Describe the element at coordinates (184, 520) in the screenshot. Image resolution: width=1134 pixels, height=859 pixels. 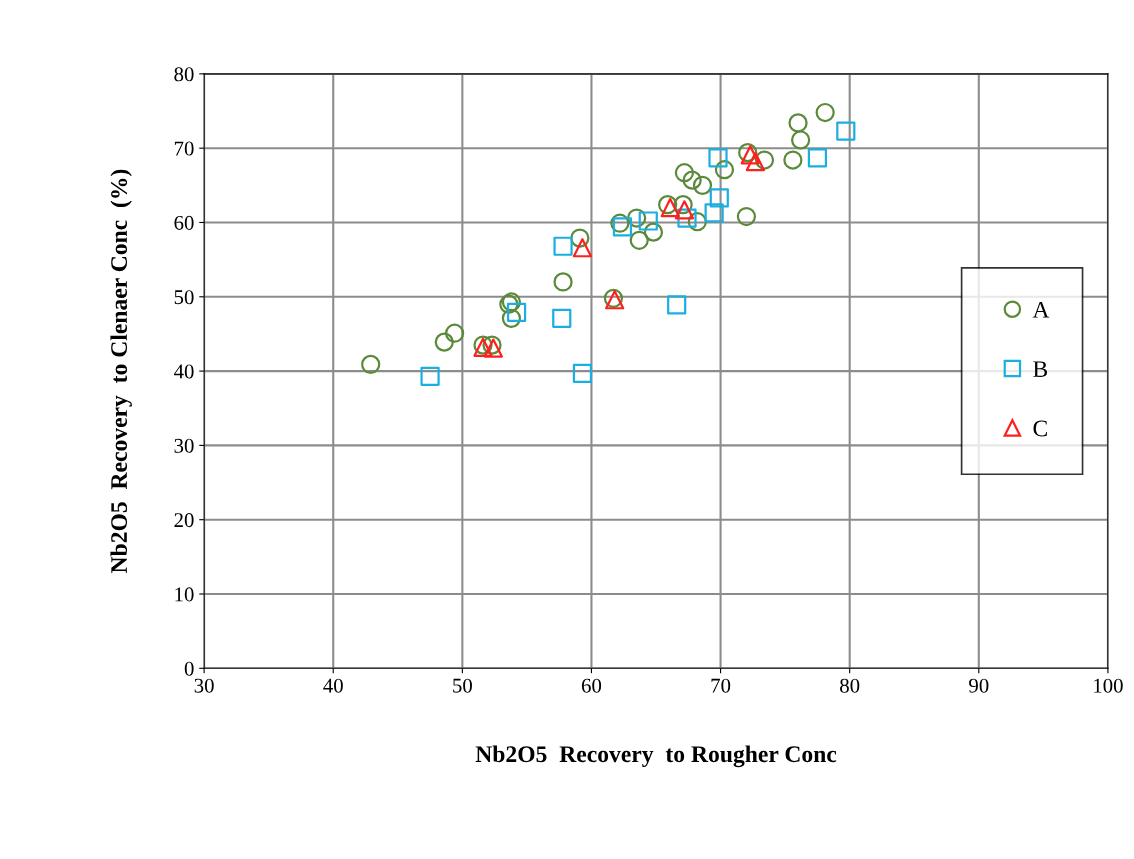
I see `y-tick-label: 20` at that location.